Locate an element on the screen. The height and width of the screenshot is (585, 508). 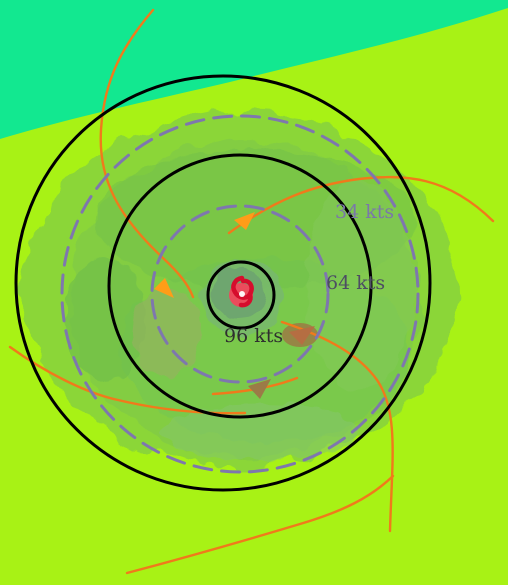
radius-96-kts is located at coordinates (241, 295).